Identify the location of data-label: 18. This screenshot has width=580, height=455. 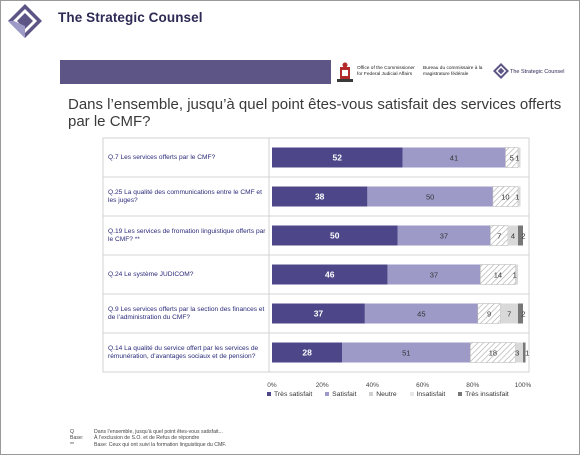
(493, 353).